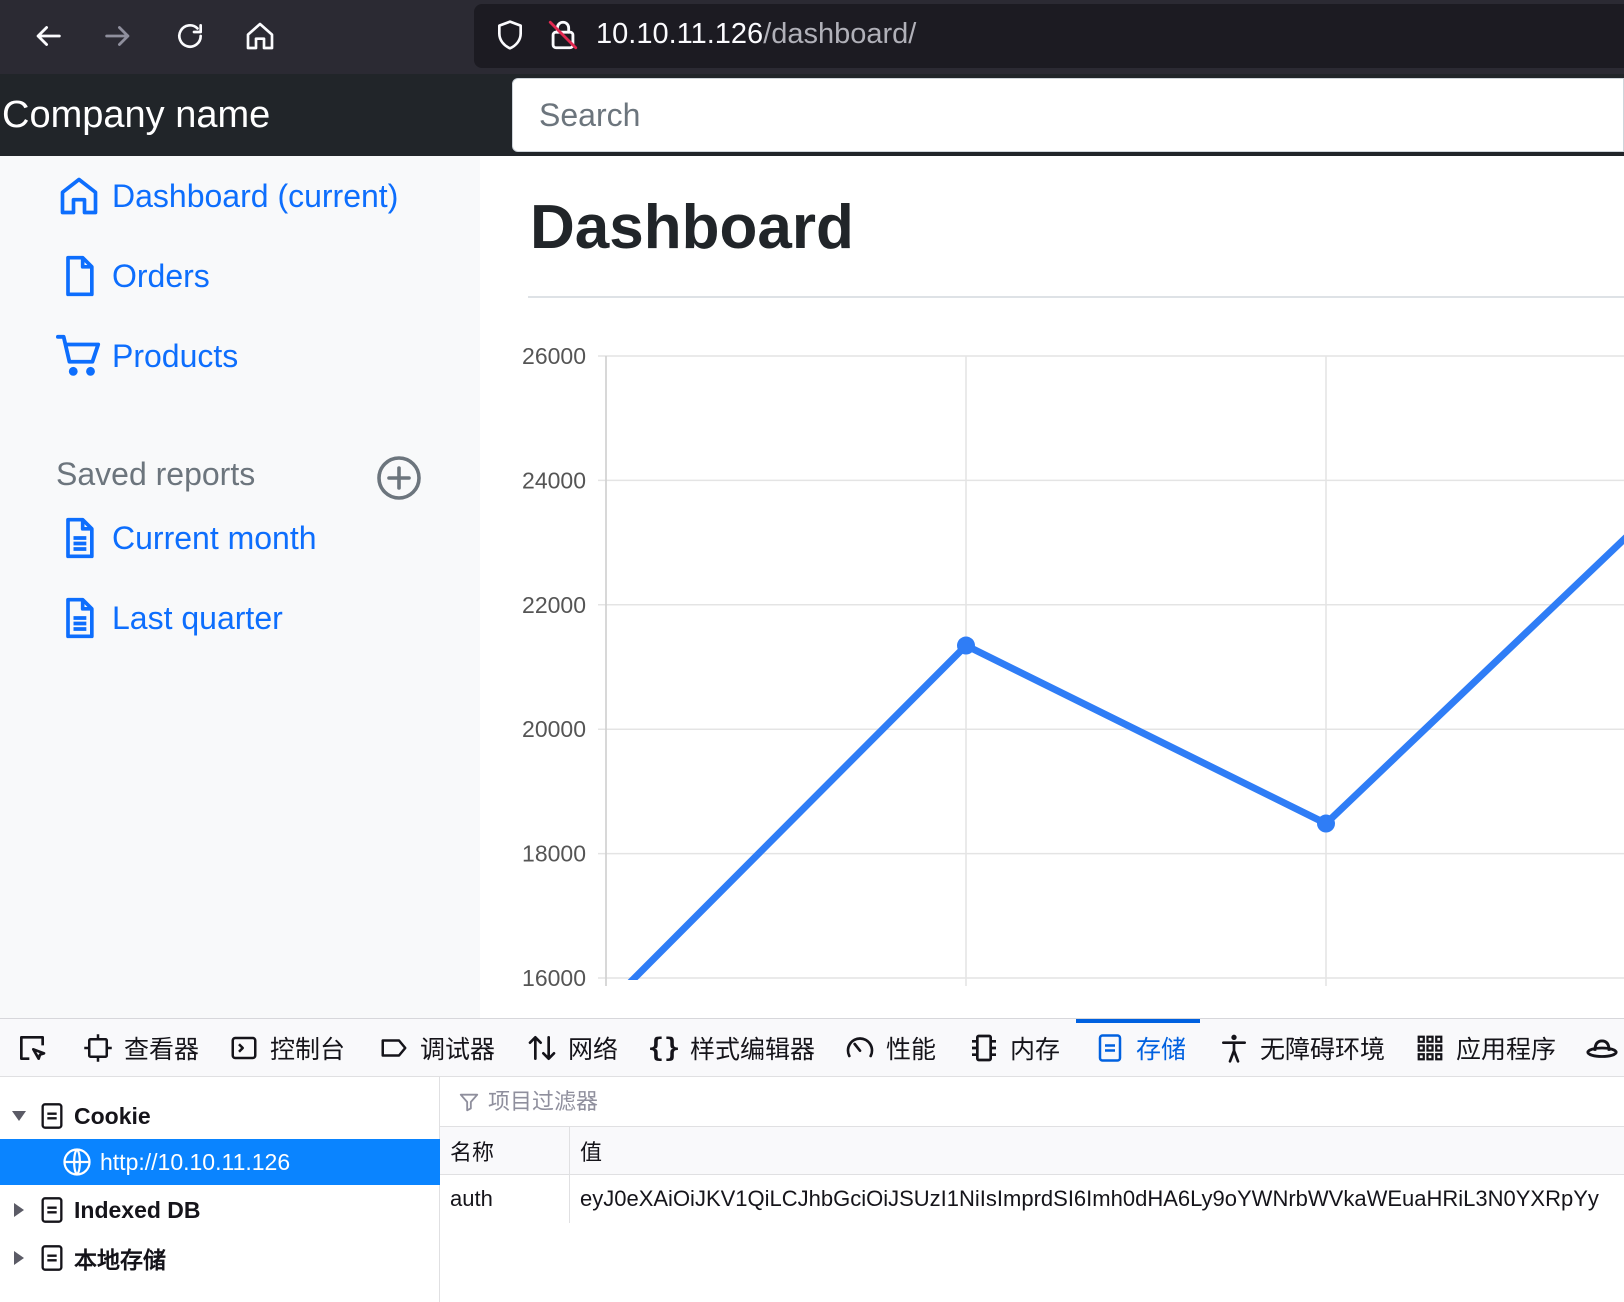 Image resolution: width=1624 pixels, height=1302 pixels. I want to click on hat-icon, so click(1602, 1048).